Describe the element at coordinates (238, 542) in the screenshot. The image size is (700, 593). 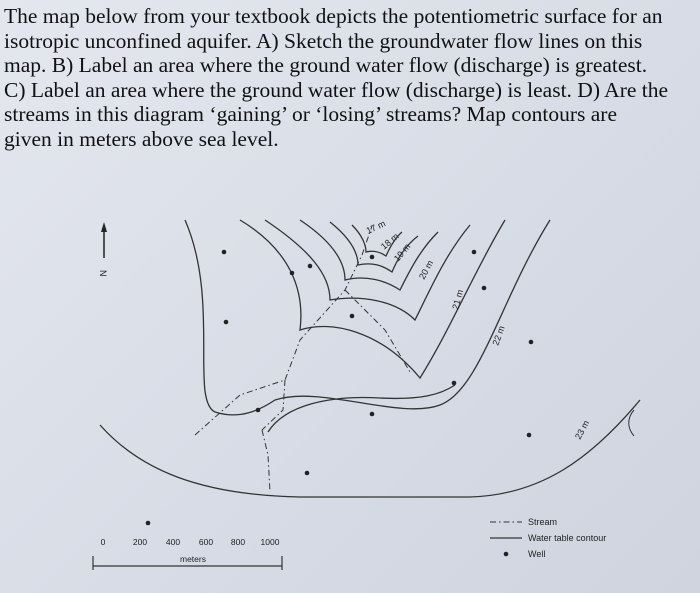
I see `scale-label: 800` at that location.